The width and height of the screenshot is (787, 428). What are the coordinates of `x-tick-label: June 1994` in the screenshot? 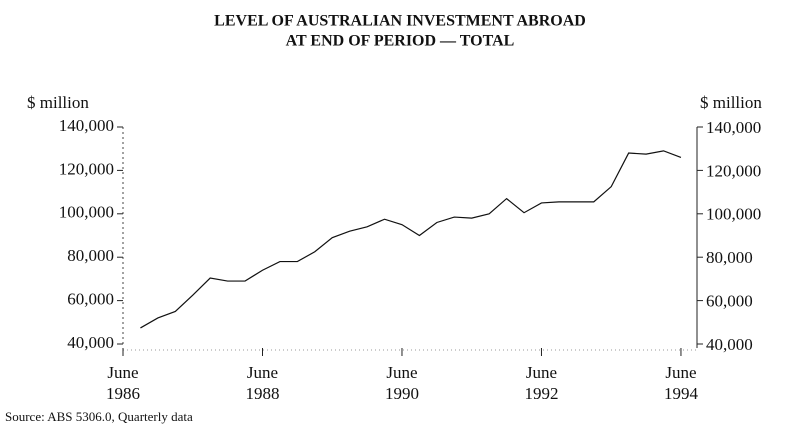 It's located at (681, 383).